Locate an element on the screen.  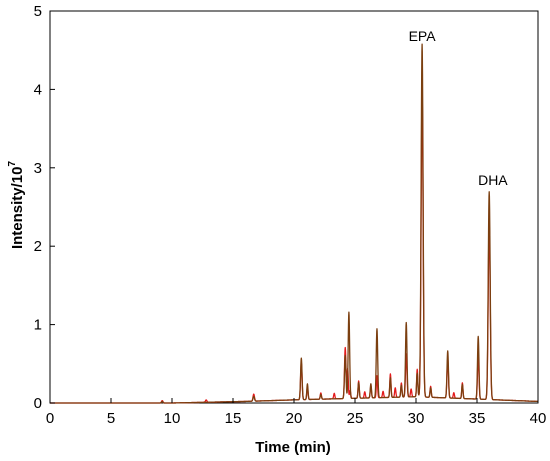
y-tick-label: 5 is located at coordinates (38, 11).